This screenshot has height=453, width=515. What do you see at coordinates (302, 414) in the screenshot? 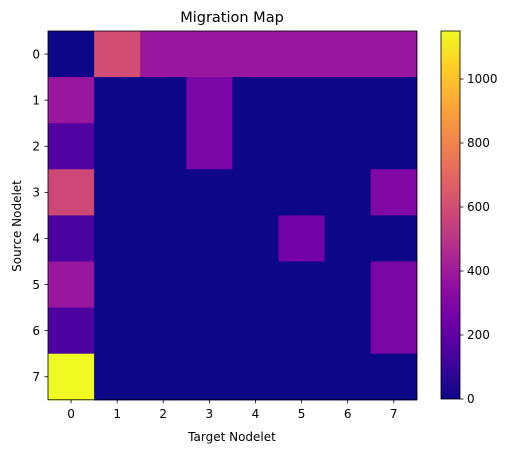
I see `x-tick-label: 5` at bounding box center [302, 414].